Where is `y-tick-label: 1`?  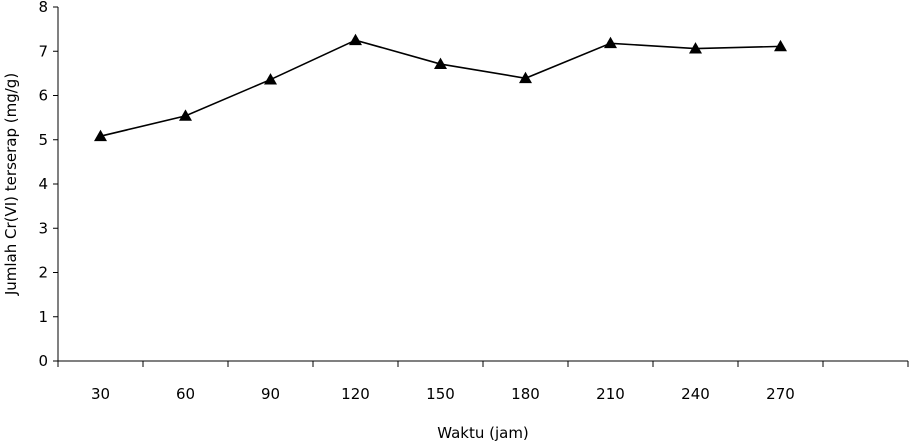
y-tick-label: 1 is located at coordinates (43, 317).